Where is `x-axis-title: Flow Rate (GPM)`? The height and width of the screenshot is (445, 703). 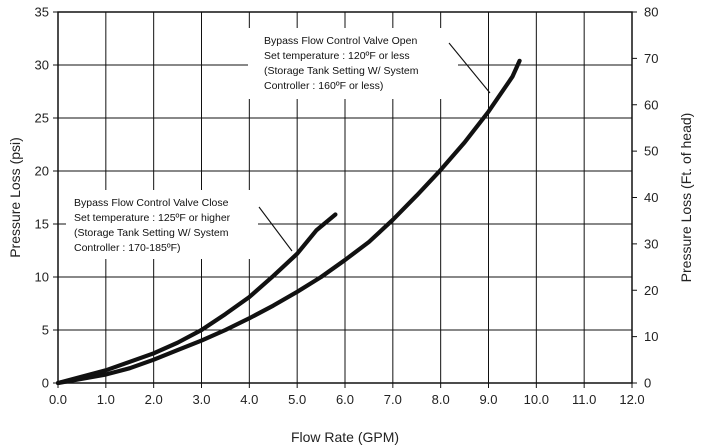
x-axis-title: Flow Rate (GPM) is located at coordinates (345, 437).